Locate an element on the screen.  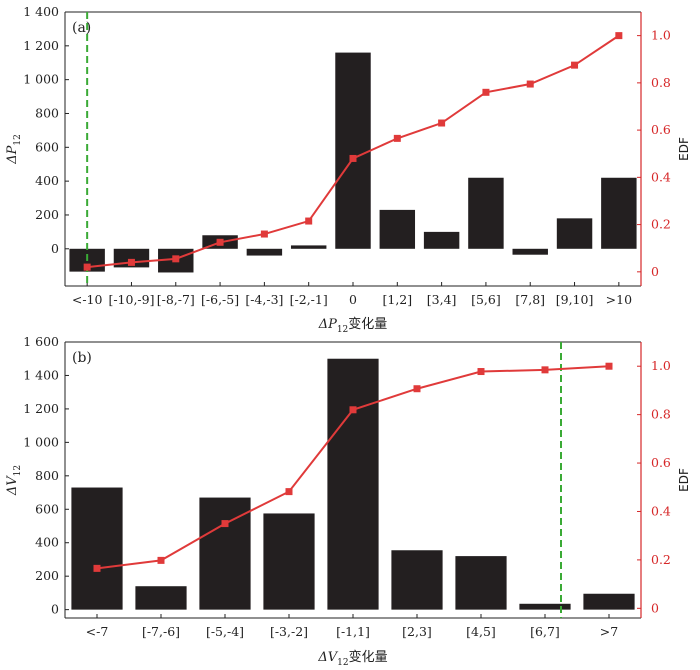
x-tick-label: [9,10] is located at coordinates (575, 299).